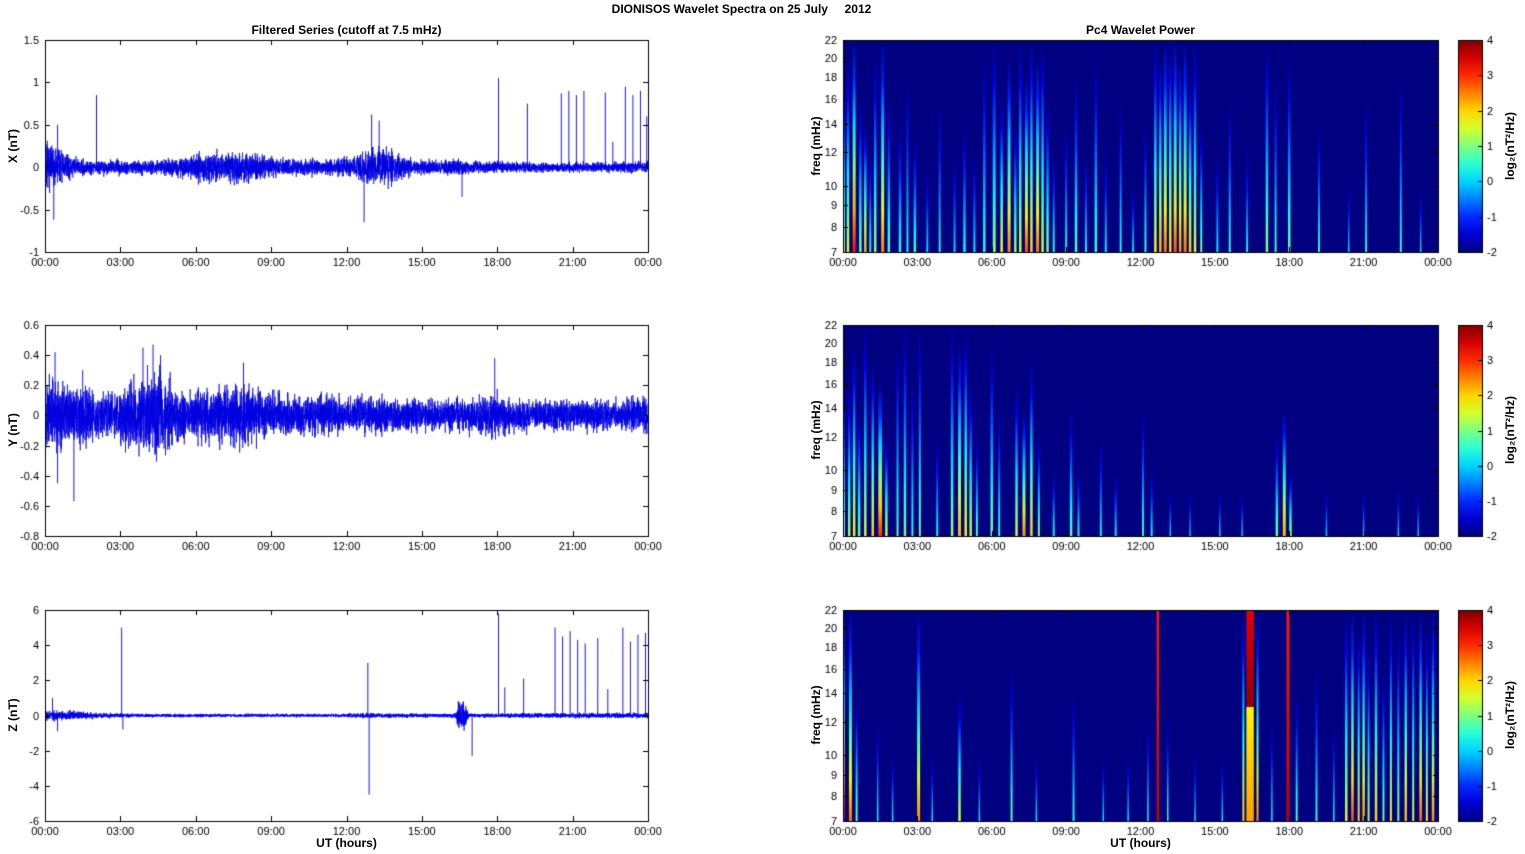 This screenshot has width=1525, height=854. Describe the element at coordinates (816, 715) in the screenshot. I see `z-wavelet-ylabel: freq (mHz)` at that location.